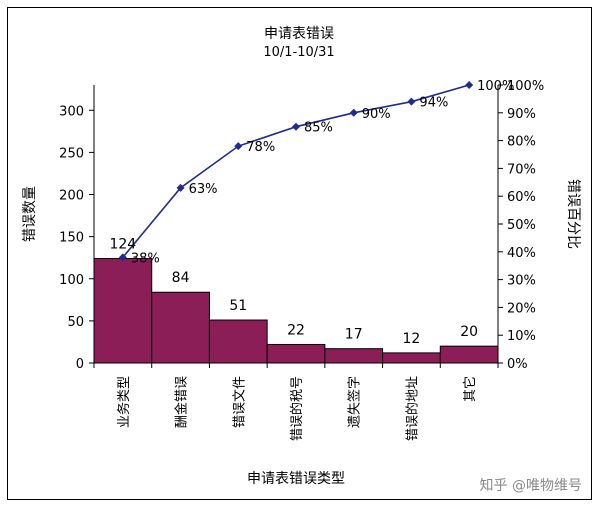 The width and height of the screenshot is (600, 509). Describe the element at coordinates (521, 281) in the screenshot. I see `y2-tick-label: 30%` at that location.